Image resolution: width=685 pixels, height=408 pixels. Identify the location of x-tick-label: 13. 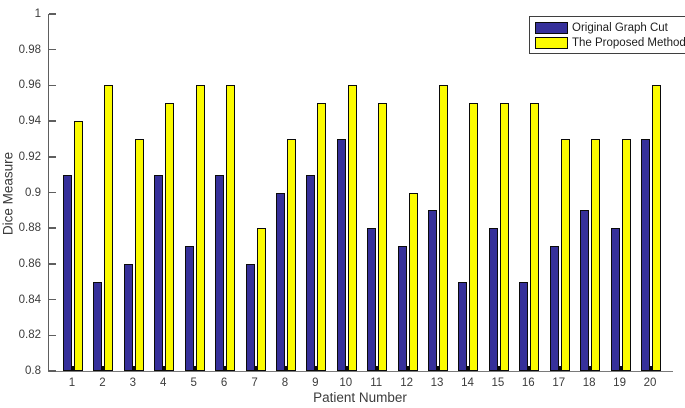
(437, 383).